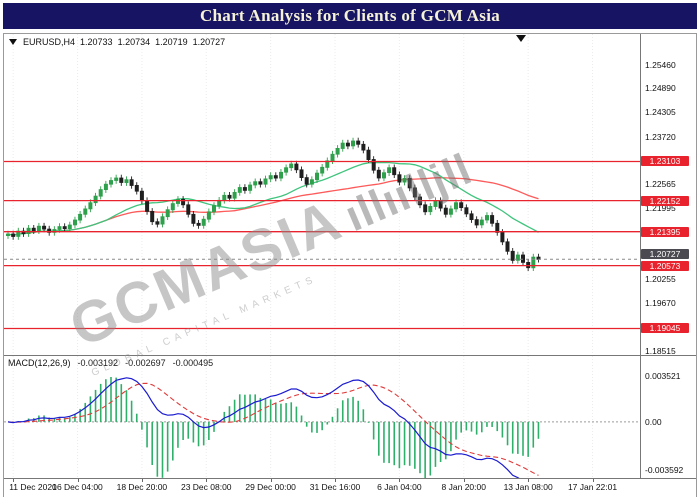  Describe the element at coordinates (49, 42) in the screenshot. I see `symbol-timeframe-label: EURUSD,H4` at that location.